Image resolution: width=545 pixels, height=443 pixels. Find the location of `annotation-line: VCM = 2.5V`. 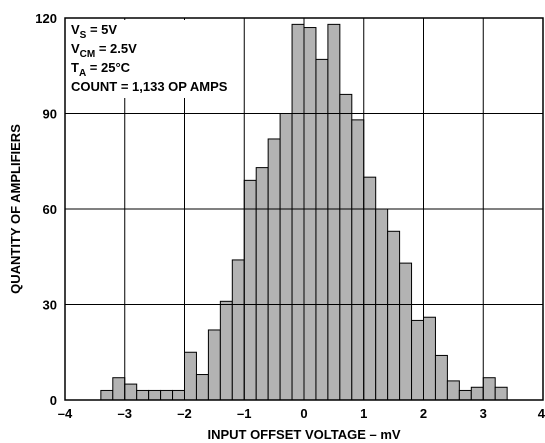

annotation-line: VCM = 2.5V is located at coordinates (104, 50).